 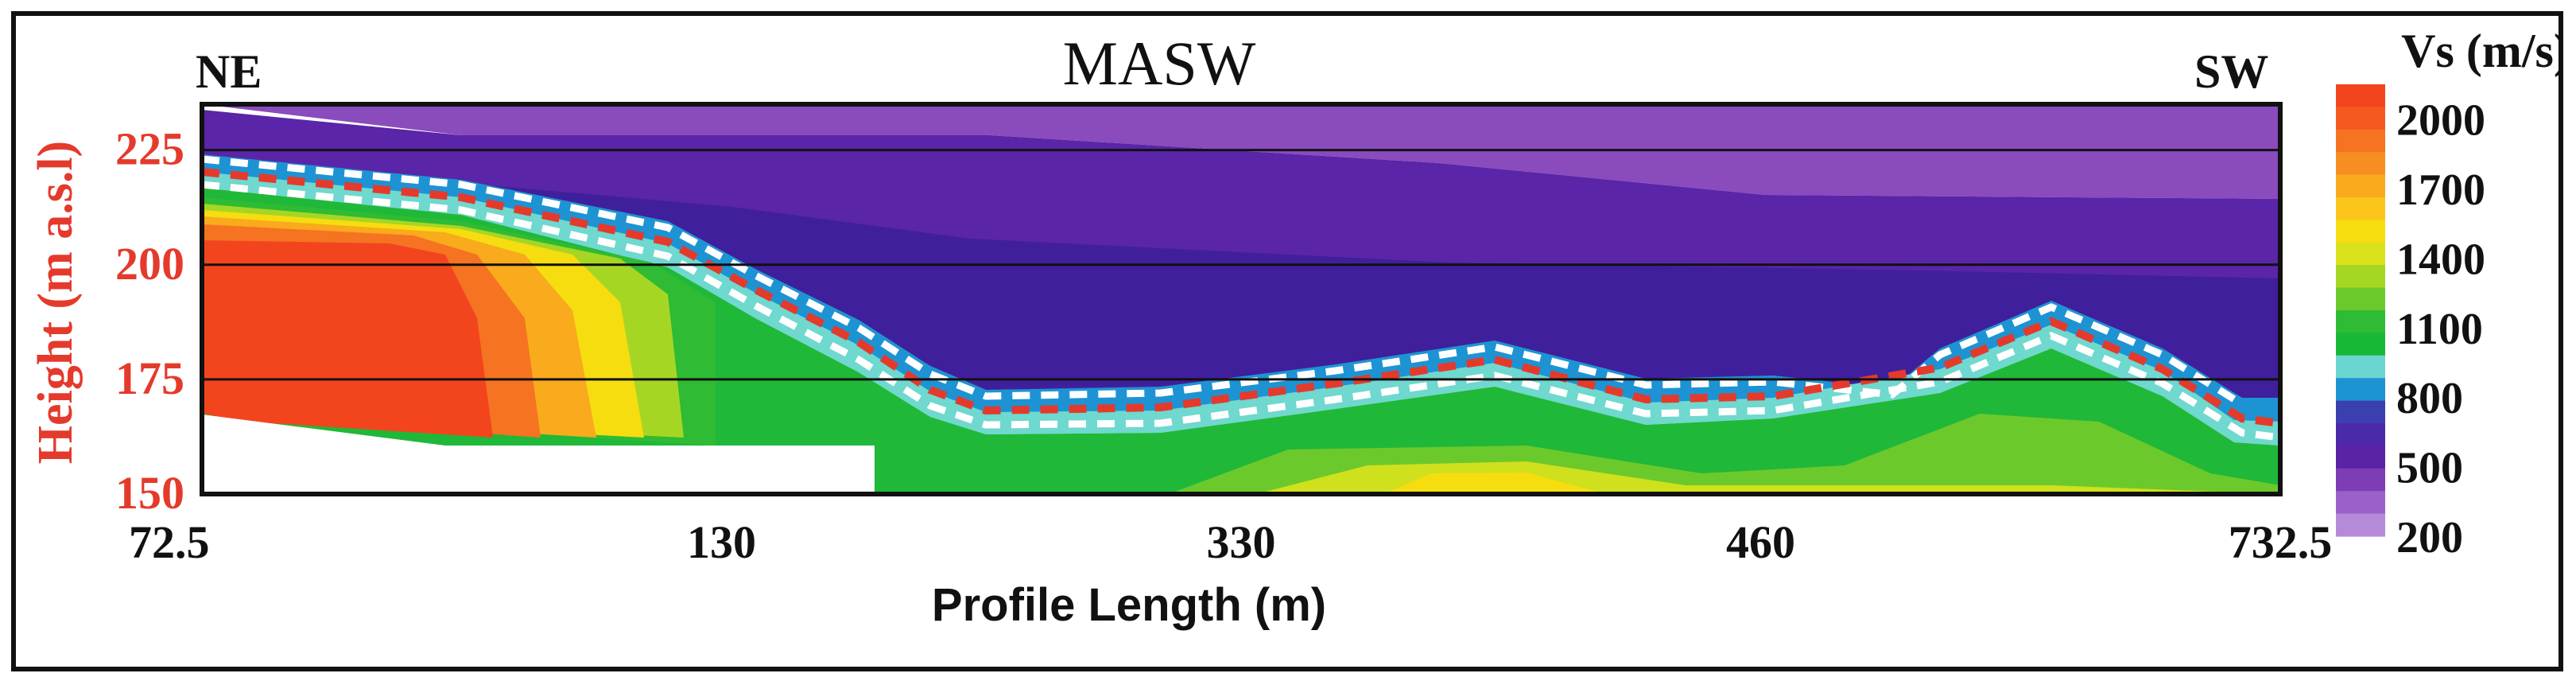 What do you see at coordinates (1242, 542) in the screenshot?
I see `x-tick-label-330: 330` at bounding box center [1242, 542].